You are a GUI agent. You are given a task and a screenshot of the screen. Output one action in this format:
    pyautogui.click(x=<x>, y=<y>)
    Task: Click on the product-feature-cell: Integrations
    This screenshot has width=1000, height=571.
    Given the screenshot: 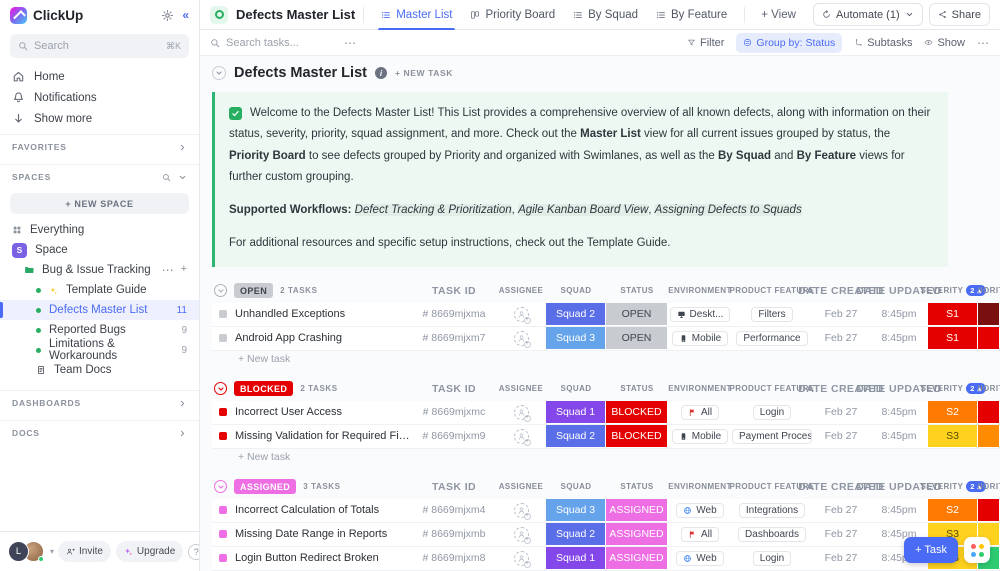 What is the action you would take?
    pyautogui.click(x=772, y=510)
    